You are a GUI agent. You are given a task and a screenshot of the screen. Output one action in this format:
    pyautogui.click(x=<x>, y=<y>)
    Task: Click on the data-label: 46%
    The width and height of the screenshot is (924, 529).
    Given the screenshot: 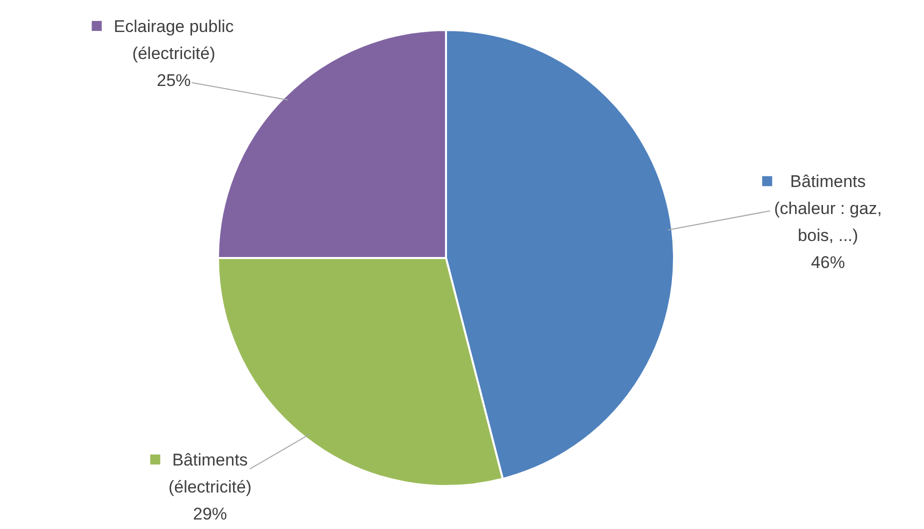 What is the action you would take?
    pyautogui.click(x=827, y=262)
    